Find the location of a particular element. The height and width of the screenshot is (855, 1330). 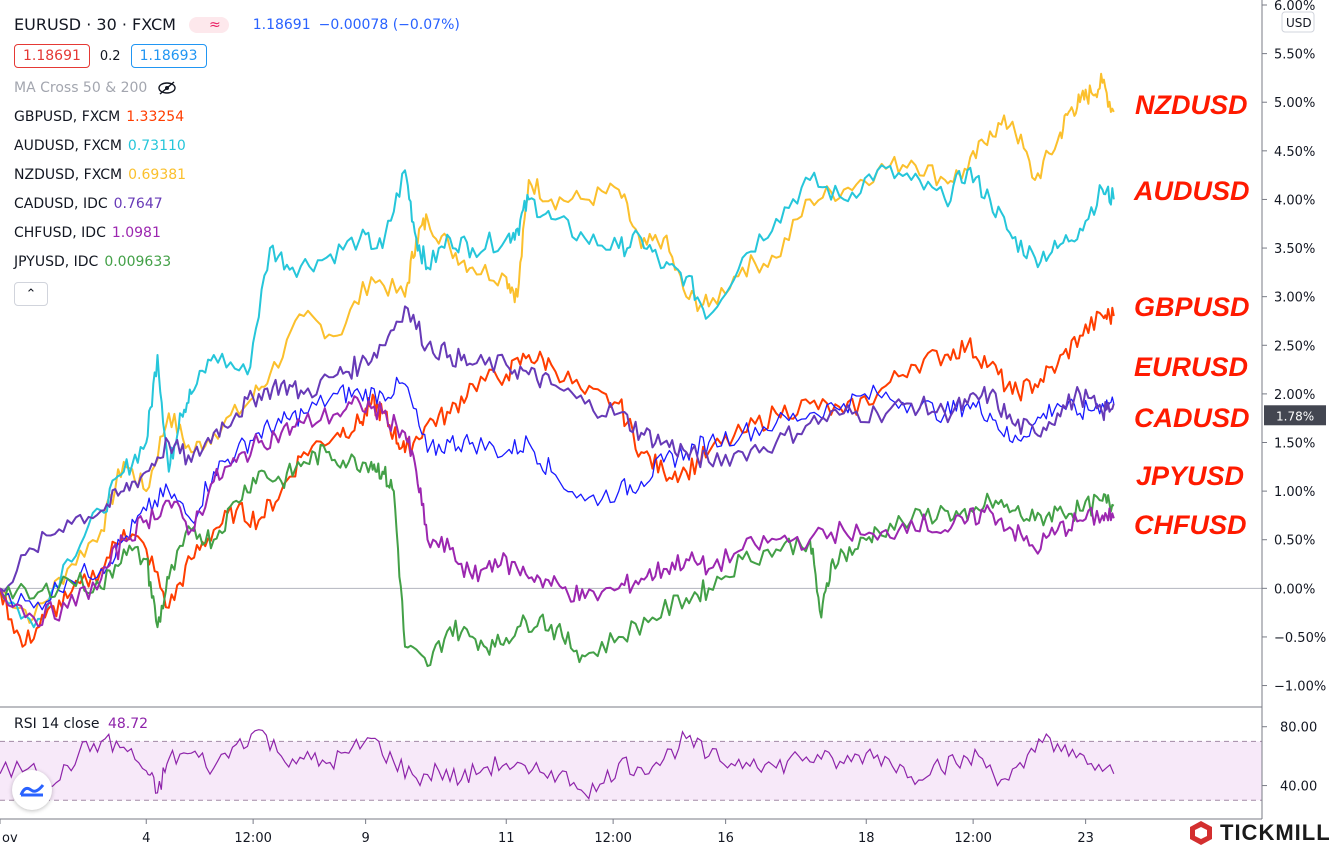

legend-series-name: CHFUSD, IDC is located at coordinates (60, 232).